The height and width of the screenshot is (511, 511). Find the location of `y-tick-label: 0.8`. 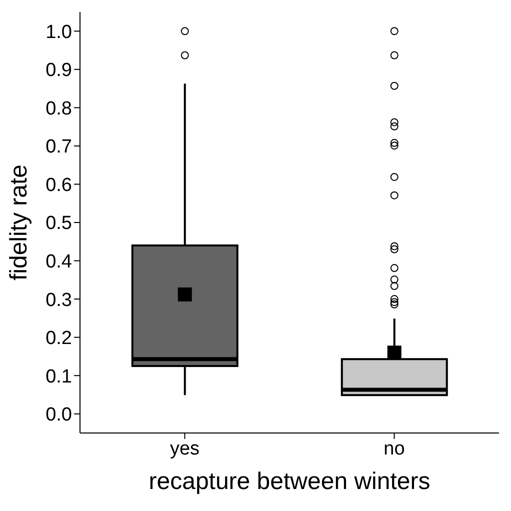

y-tick-label: 0.8 is located at coordinates (59, 109).